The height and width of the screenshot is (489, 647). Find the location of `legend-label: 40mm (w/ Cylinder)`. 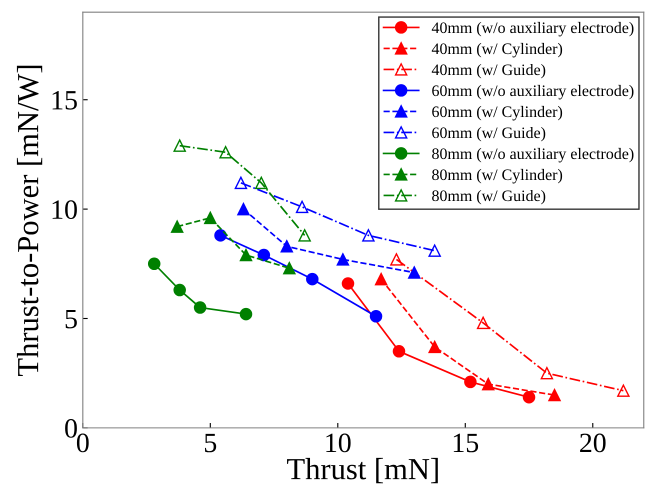

legend-label: 40mm (w/ Cylinder) is located at coordinates (497, 50).